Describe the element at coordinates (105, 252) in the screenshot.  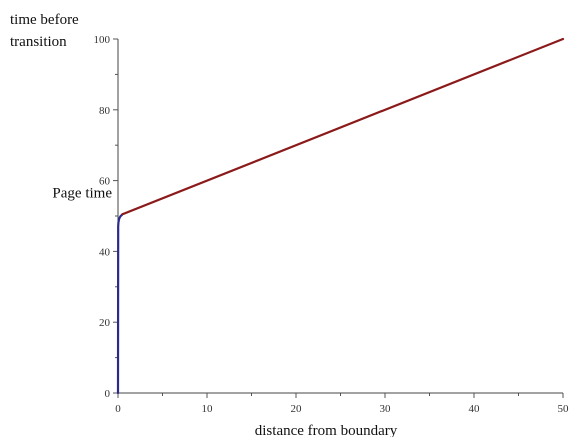
I see `y-tick-label: 40` at that location.